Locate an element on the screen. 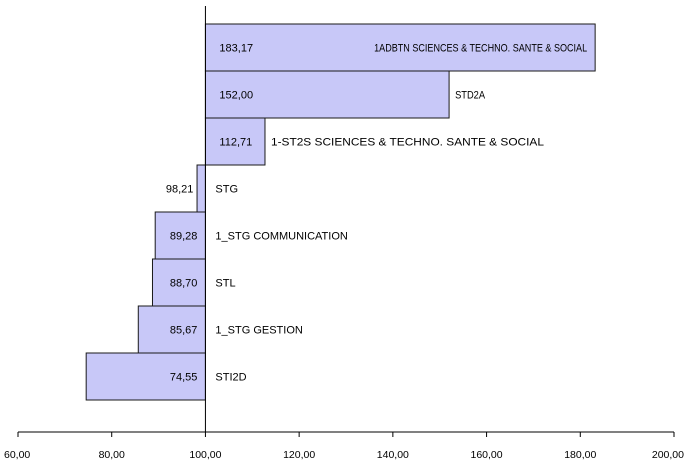 Image resolution: width=688 pixels, height=470 pixels. value-label-3: 112,71 is located at coordinates (235, 143).